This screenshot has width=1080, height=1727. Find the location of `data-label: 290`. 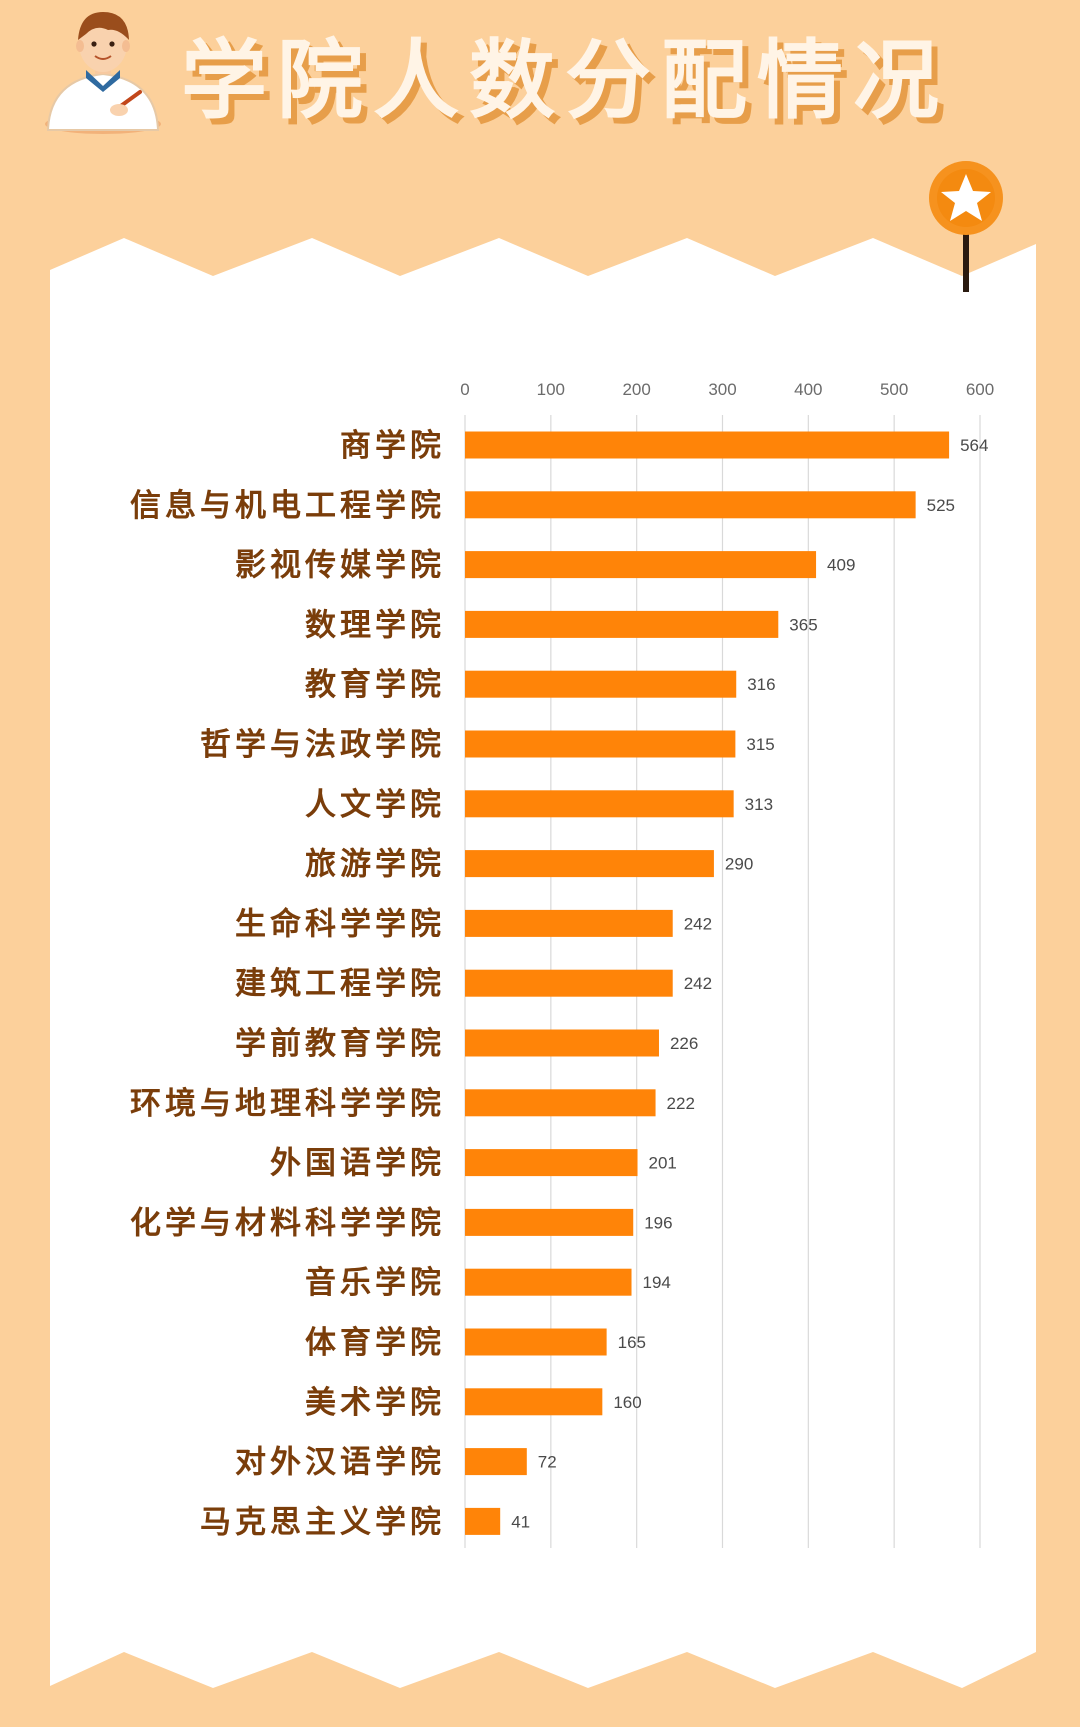

data-label: 290 is located at coordinates (739, 864).